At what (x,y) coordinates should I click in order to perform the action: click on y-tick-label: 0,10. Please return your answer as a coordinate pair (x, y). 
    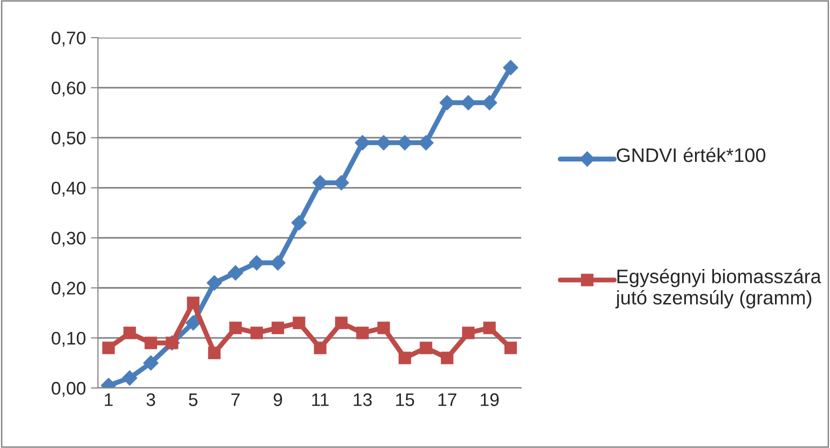
    Looking at the image, I should click on (69, 339).